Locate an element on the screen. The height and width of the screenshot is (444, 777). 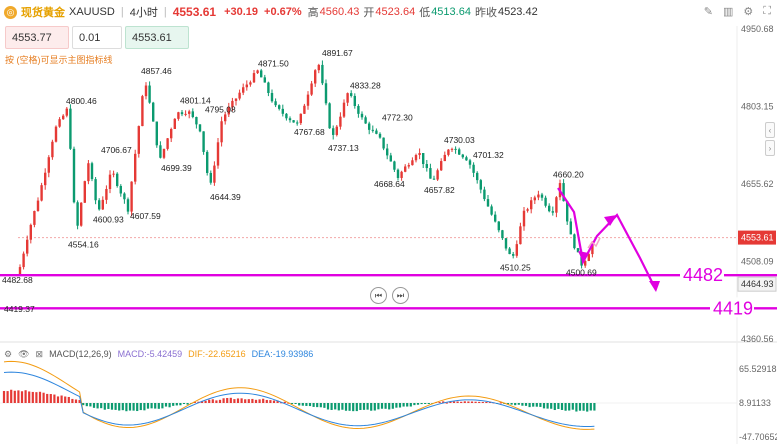
price-annotation: 4767.68 is located at coordinates (309, 132).